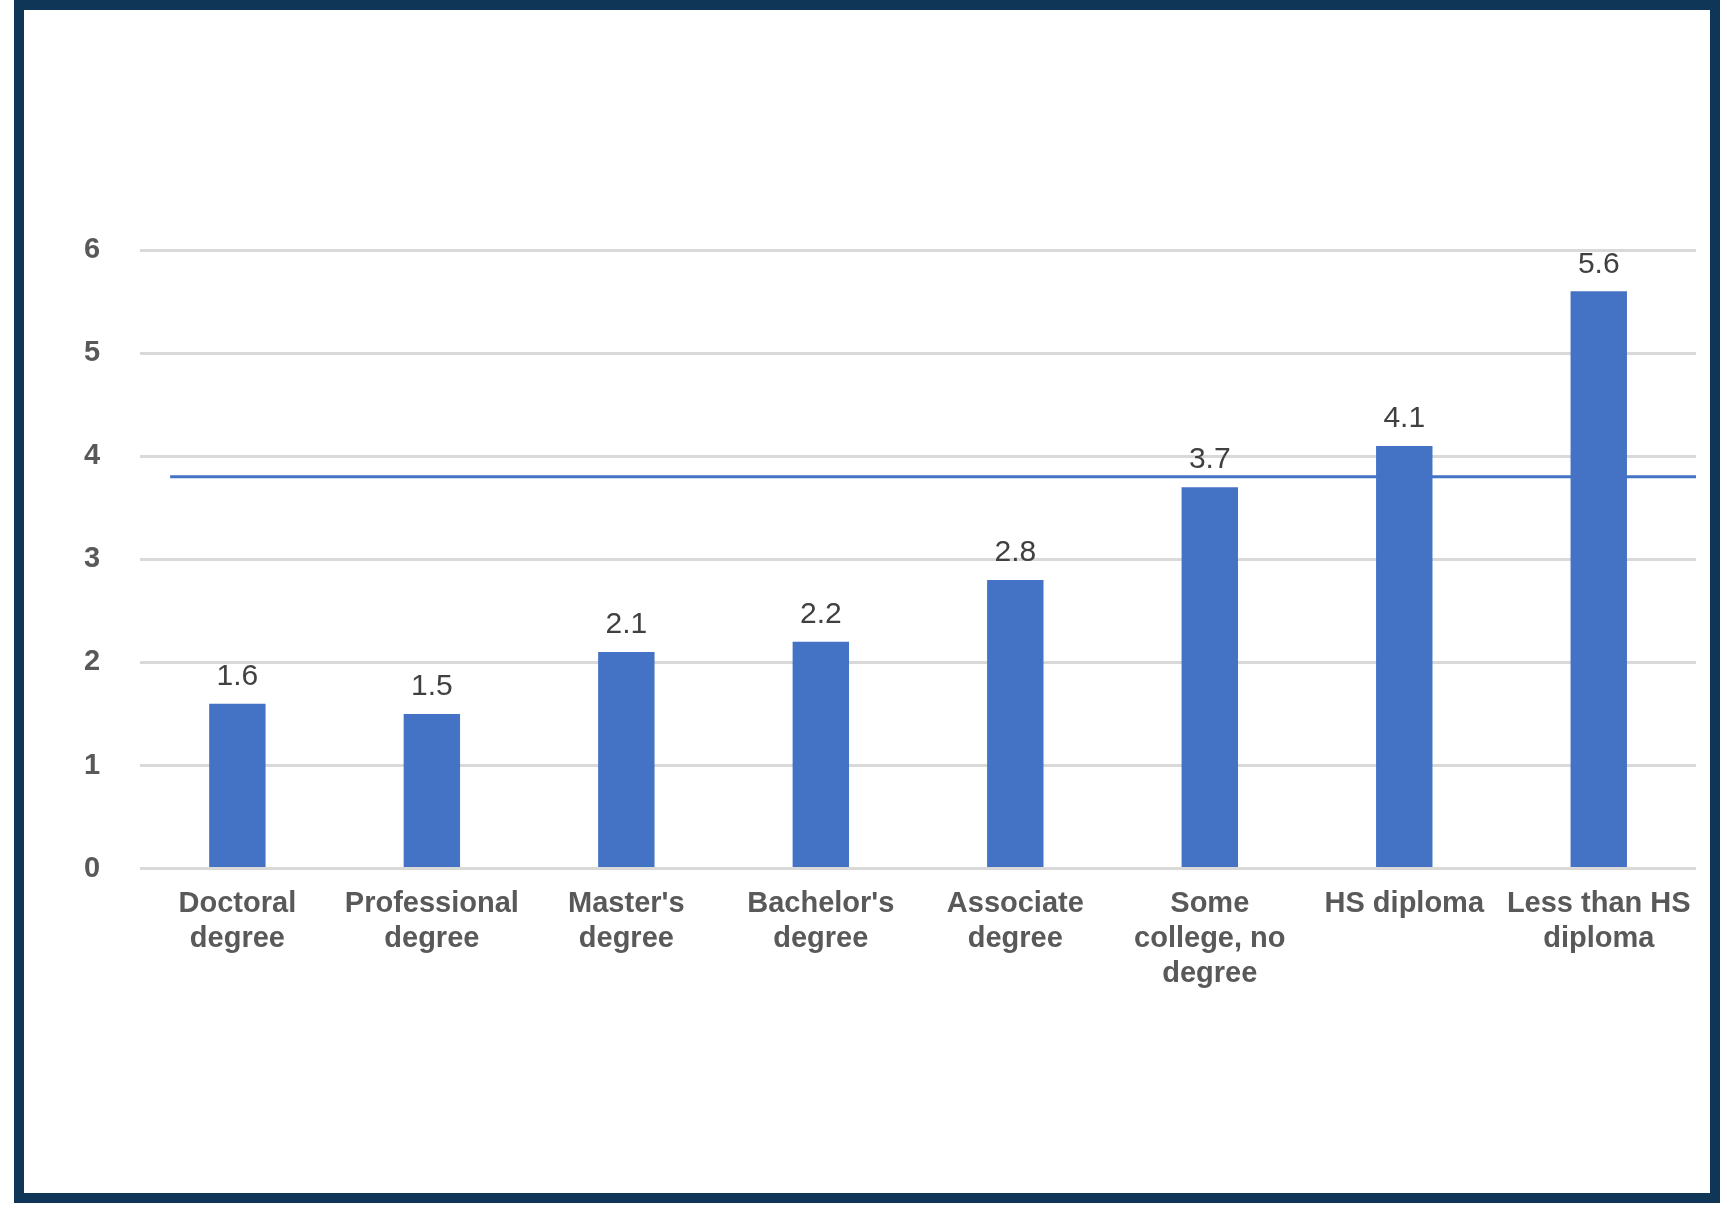 Image resolution: width=1734 pixels, height=1209 pixels. I want to click on x-tick-label: Associate degree, so click(1015, 919).